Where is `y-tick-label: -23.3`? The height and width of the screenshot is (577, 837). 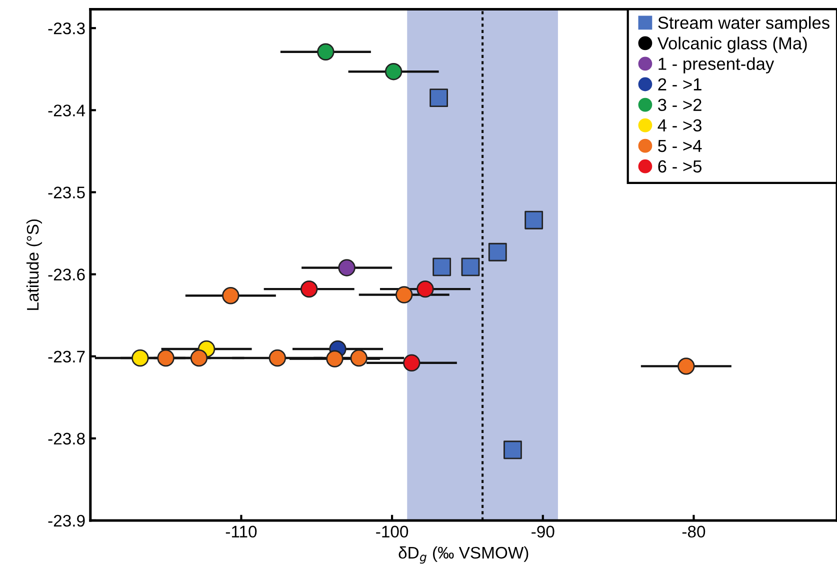 y-tick-label: -23.3 is located at coordinates (66, 28).